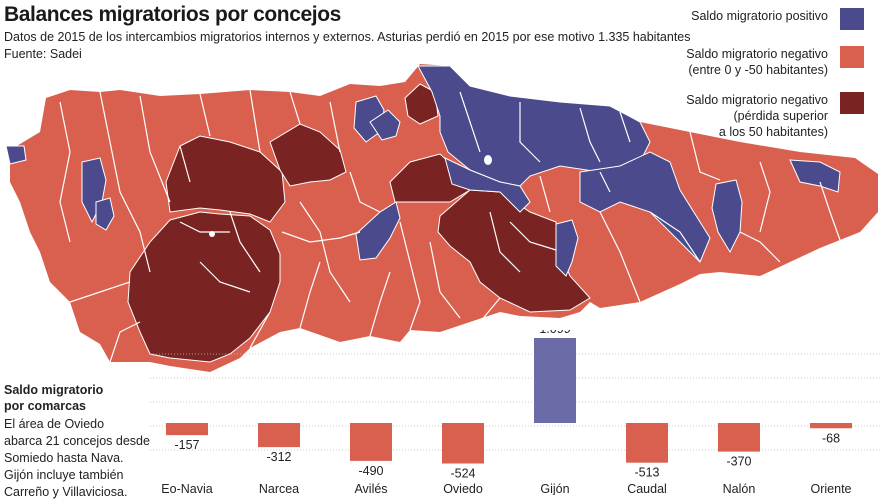  What do you see at coordinates (172, 14) in the screenshot?
I see `chart-title: Balances migratorios por concejos` at bounding box center [172, 14].